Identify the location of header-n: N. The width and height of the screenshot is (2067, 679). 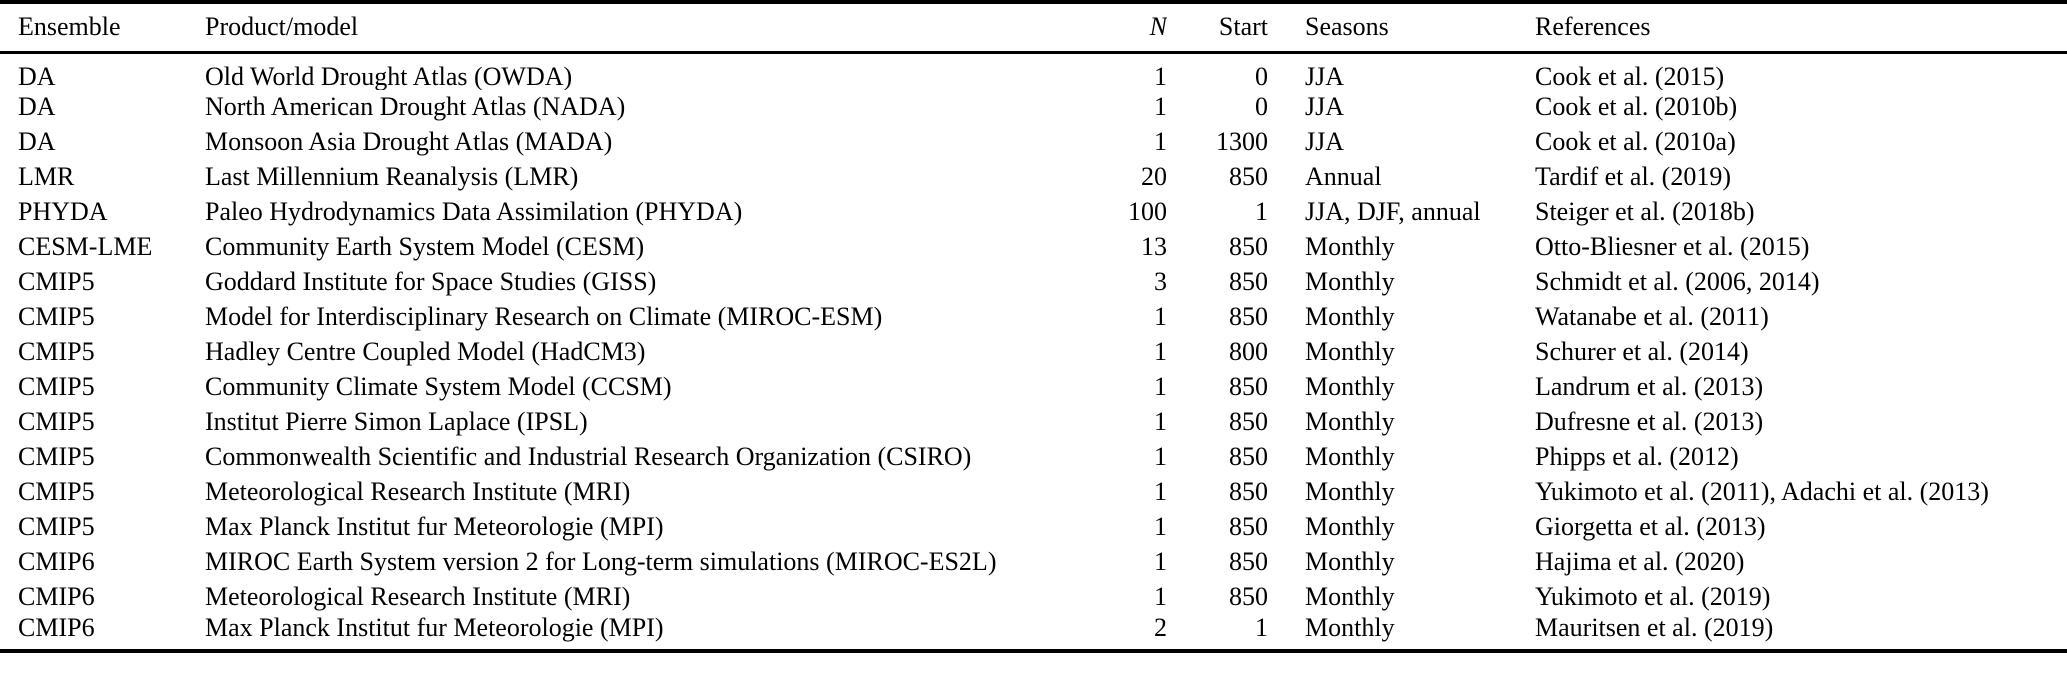
(1158, 27).